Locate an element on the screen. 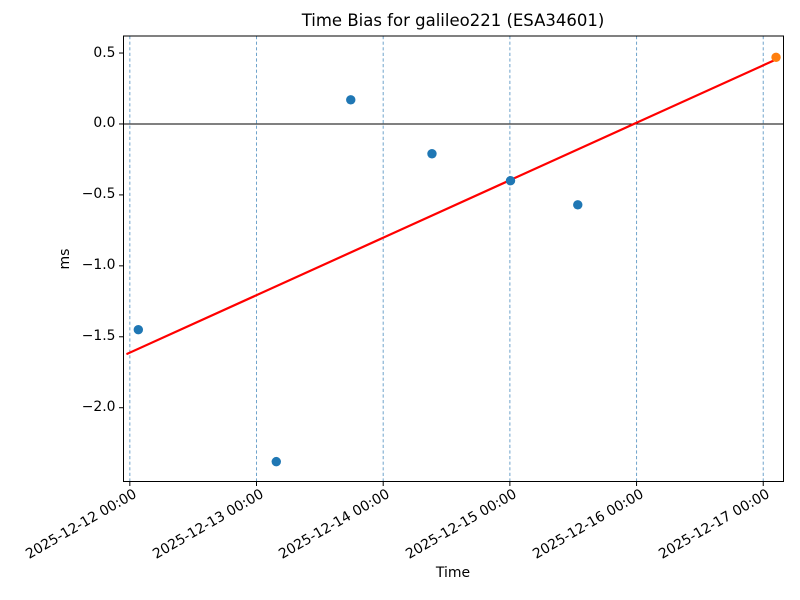  y-tick-label: 0.5 is located at coordinates (104, 52).